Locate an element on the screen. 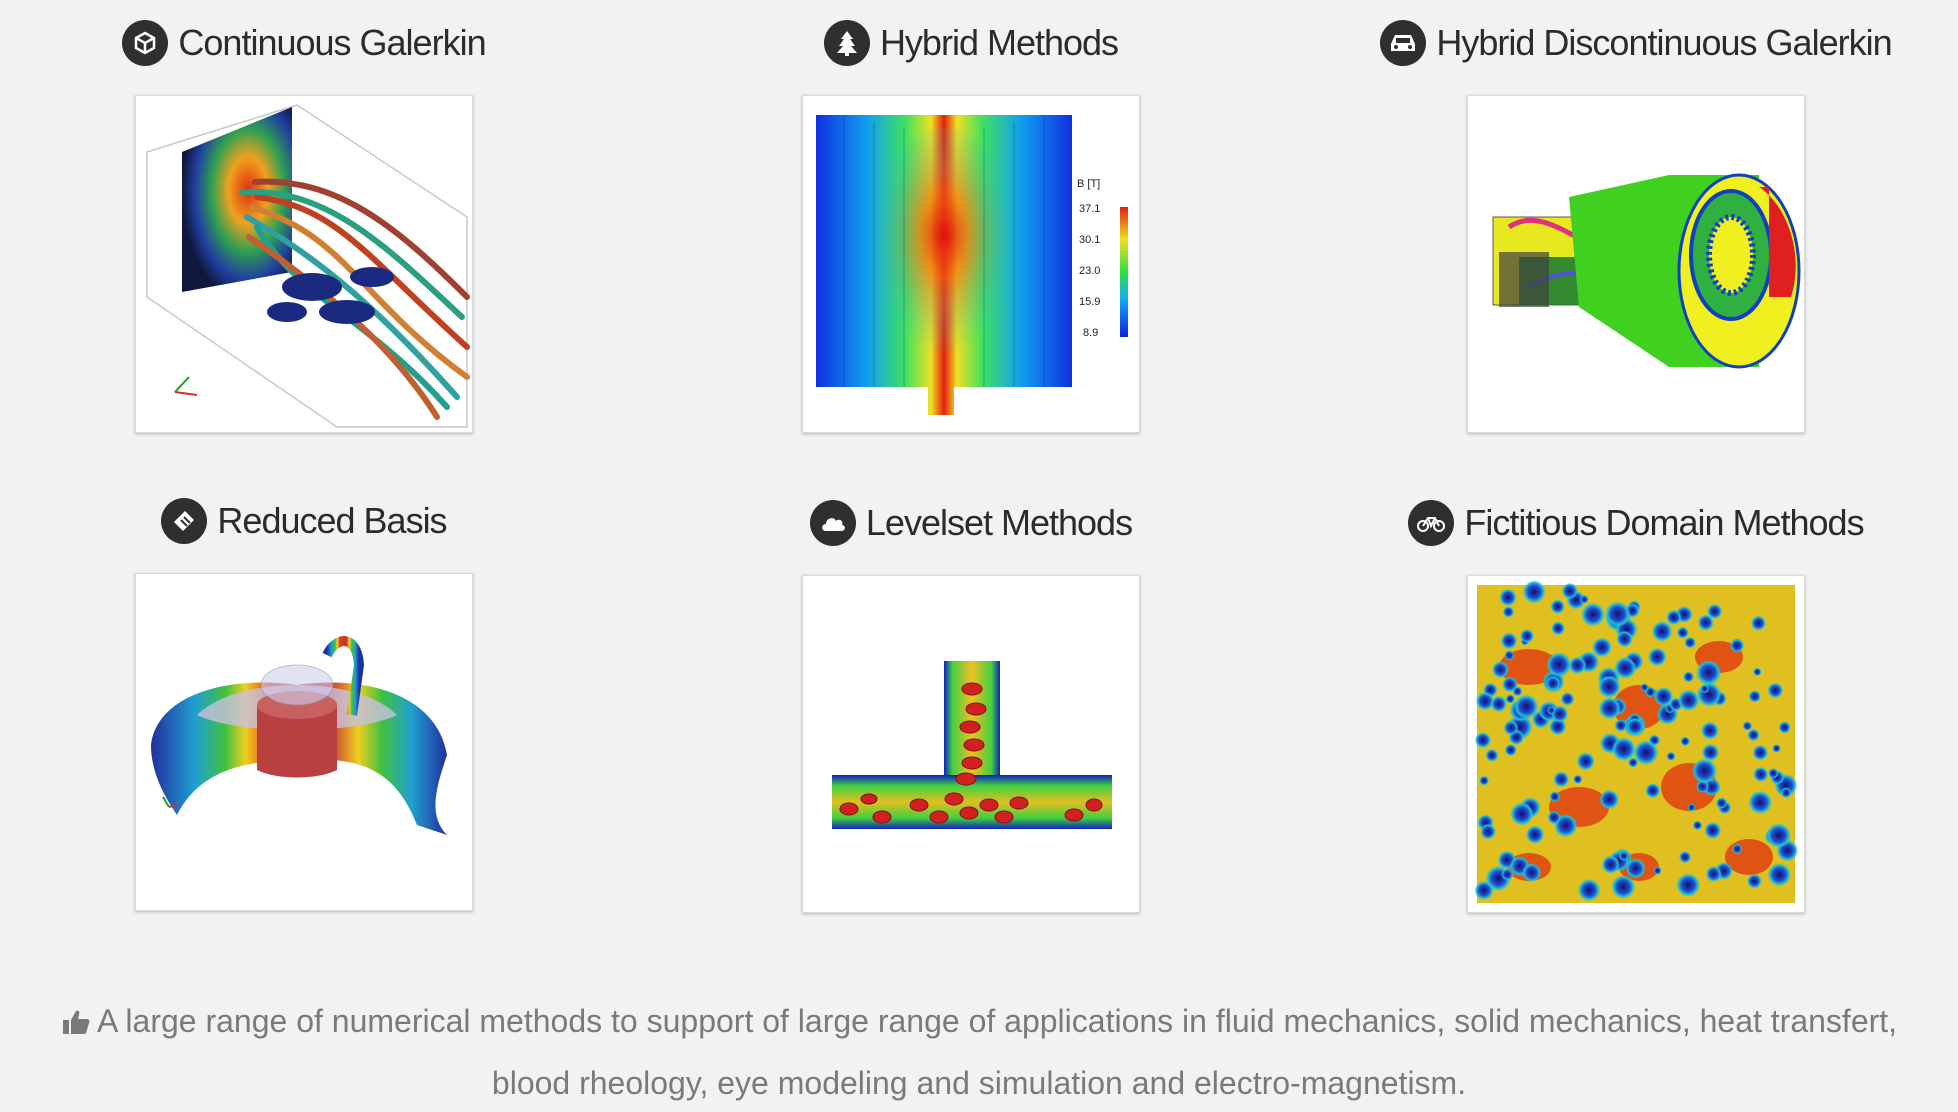  card-hybrid-methods: Hybrid Methods B [T] 37.1 is located at coordinates (971, 224).